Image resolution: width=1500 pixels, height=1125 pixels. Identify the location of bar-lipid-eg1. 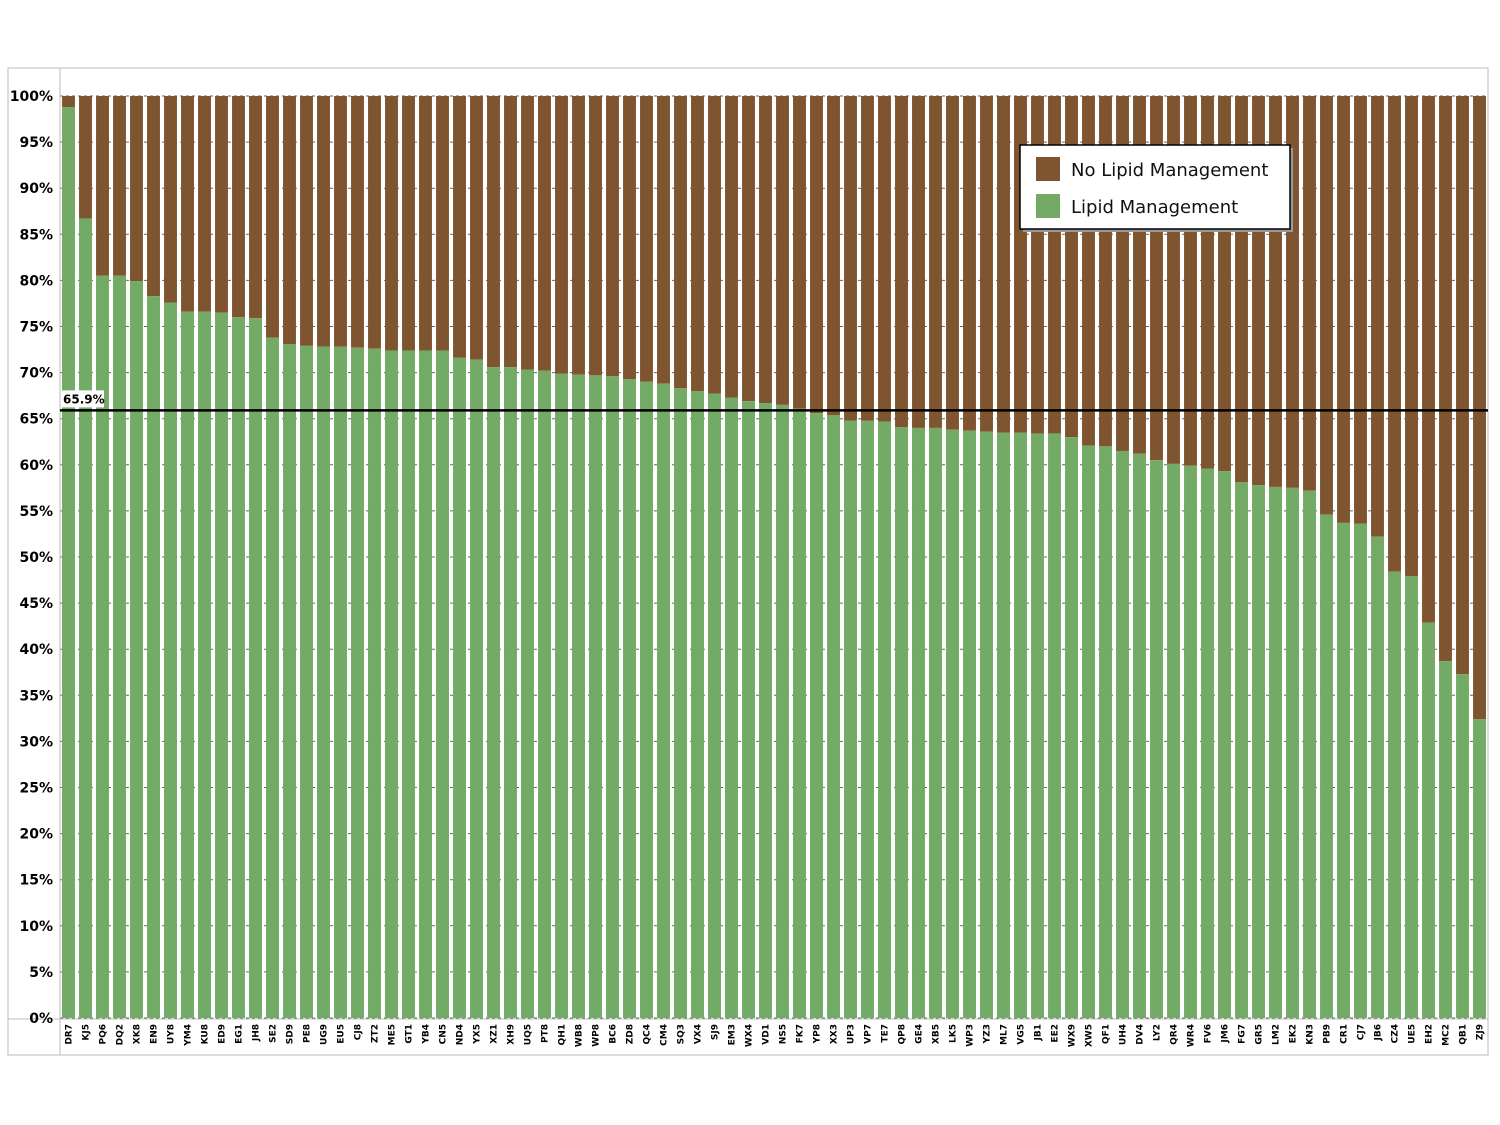
(238, 667).